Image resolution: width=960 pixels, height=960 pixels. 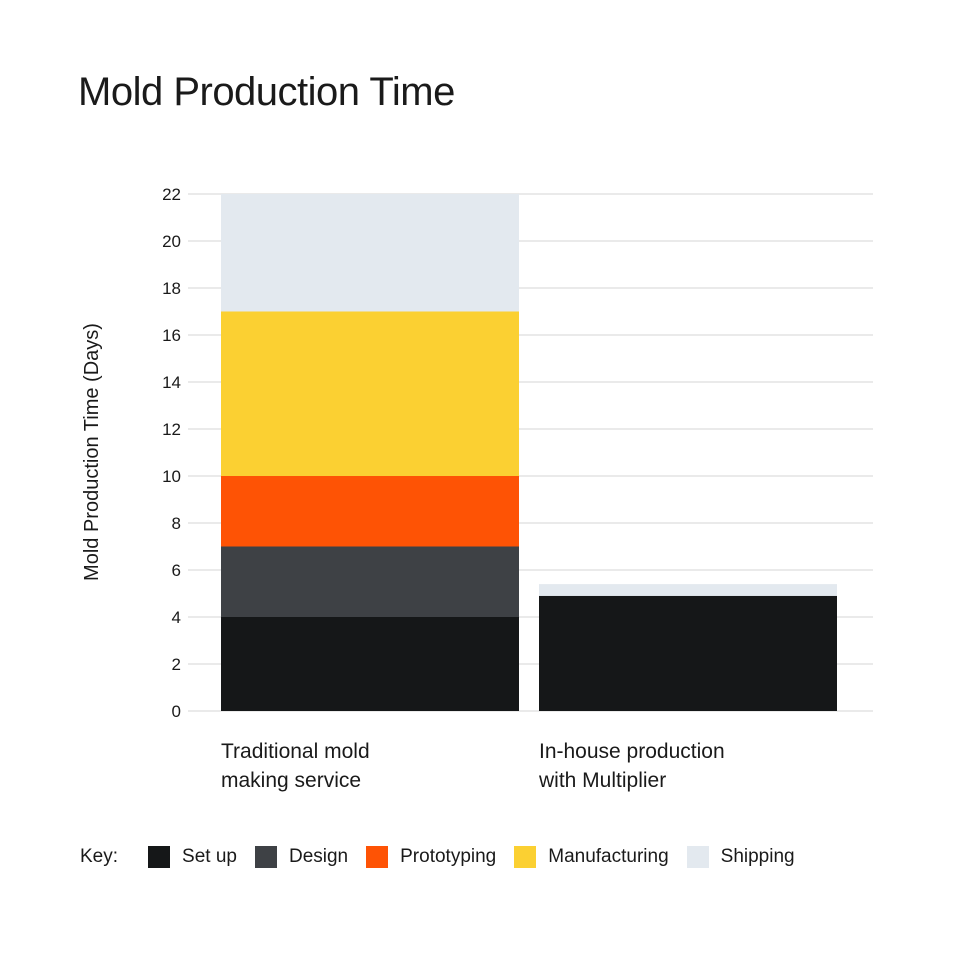 What do you see at coordinates (176, 570) in the screenshot?
I see `y-tick-label: 6` at bounding box center [176, 570].